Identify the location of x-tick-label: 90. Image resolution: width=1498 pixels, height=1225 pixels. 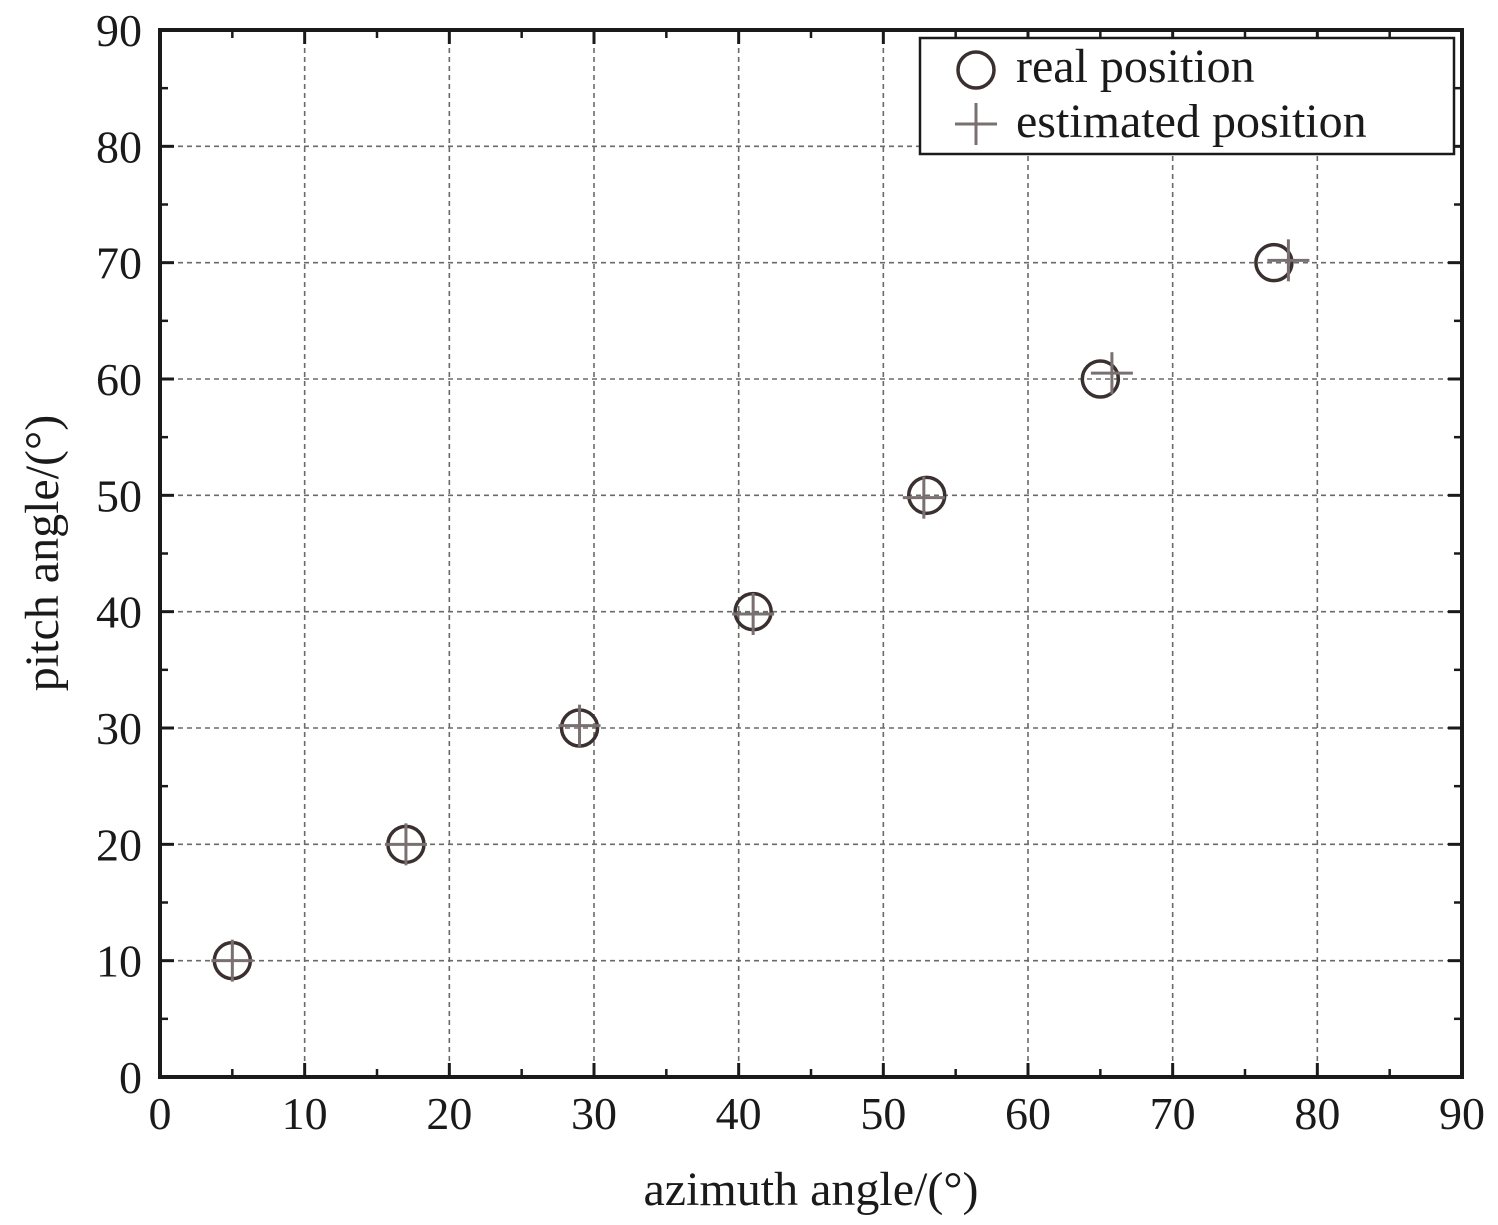
(1462, 1113).